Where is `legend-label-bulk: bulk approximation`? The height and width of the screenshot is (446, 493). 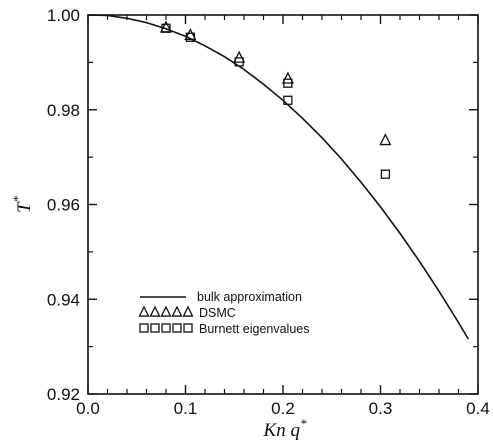
legend-label-bulk: bulk approximation is located at coordinates (249, 297).